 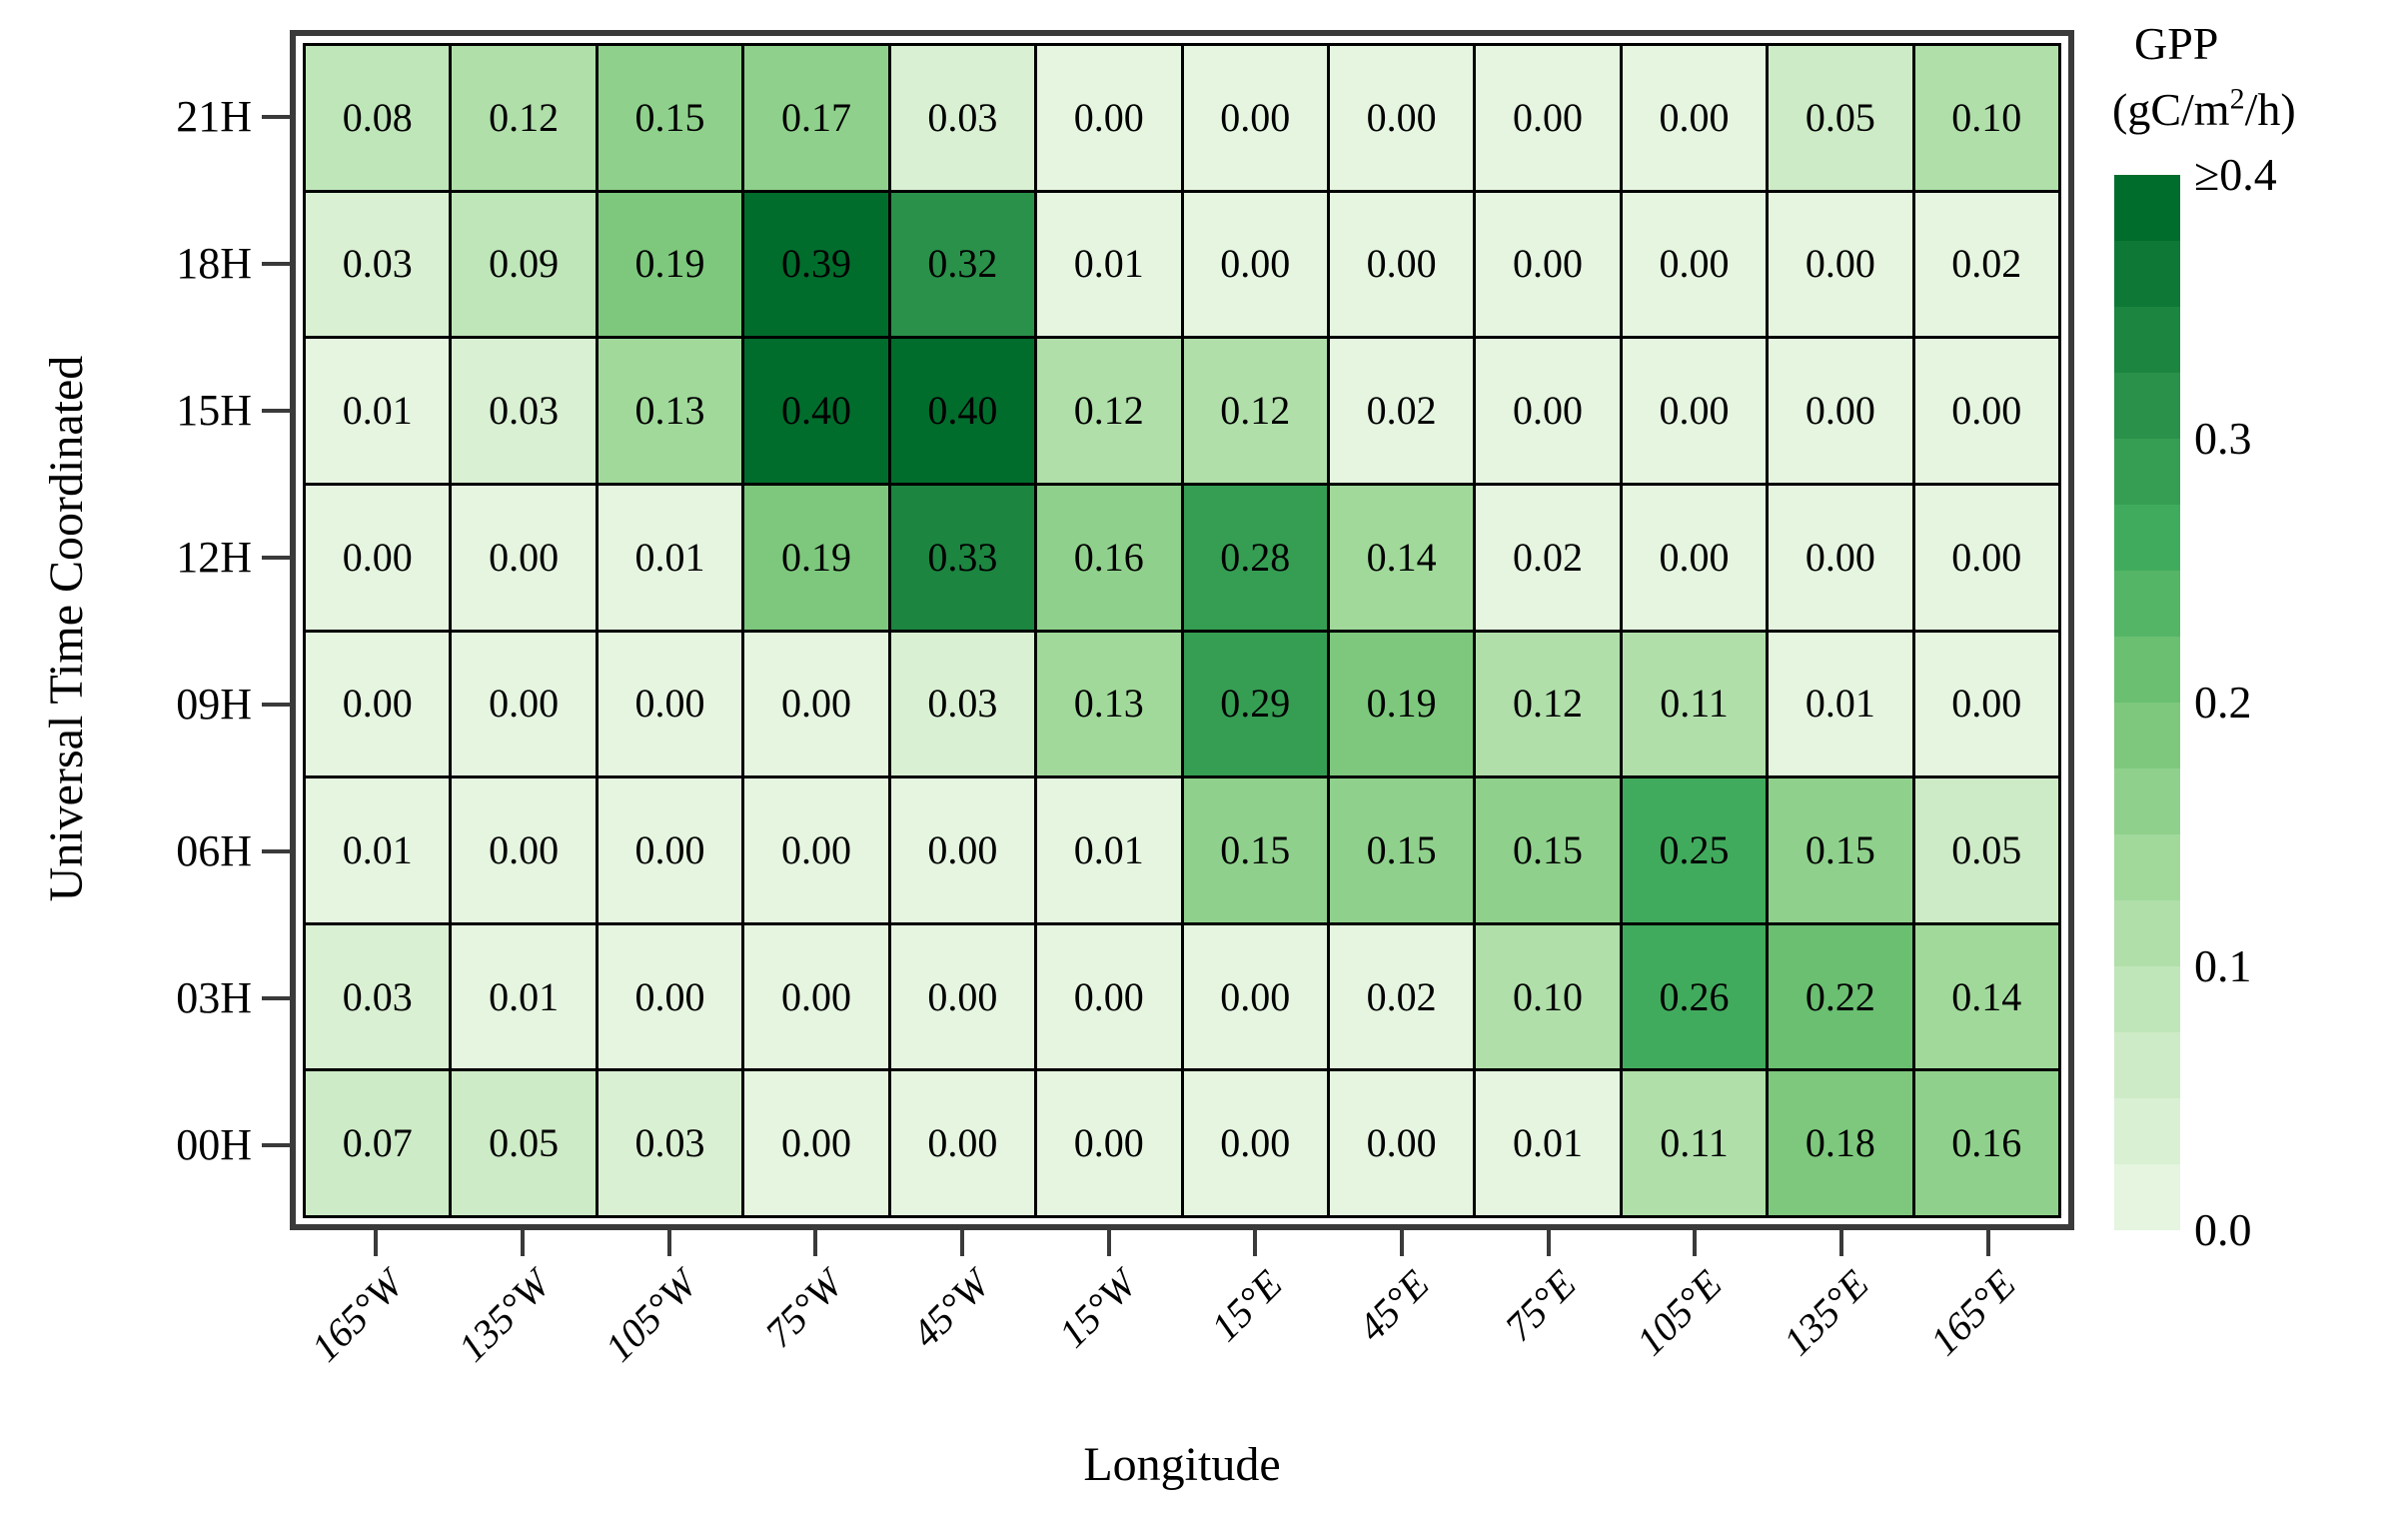 What do you see at coordinates (524, 264) in the screenshot?
I see `heatmap-cell: 0.09` at bounding box center [524, 264].